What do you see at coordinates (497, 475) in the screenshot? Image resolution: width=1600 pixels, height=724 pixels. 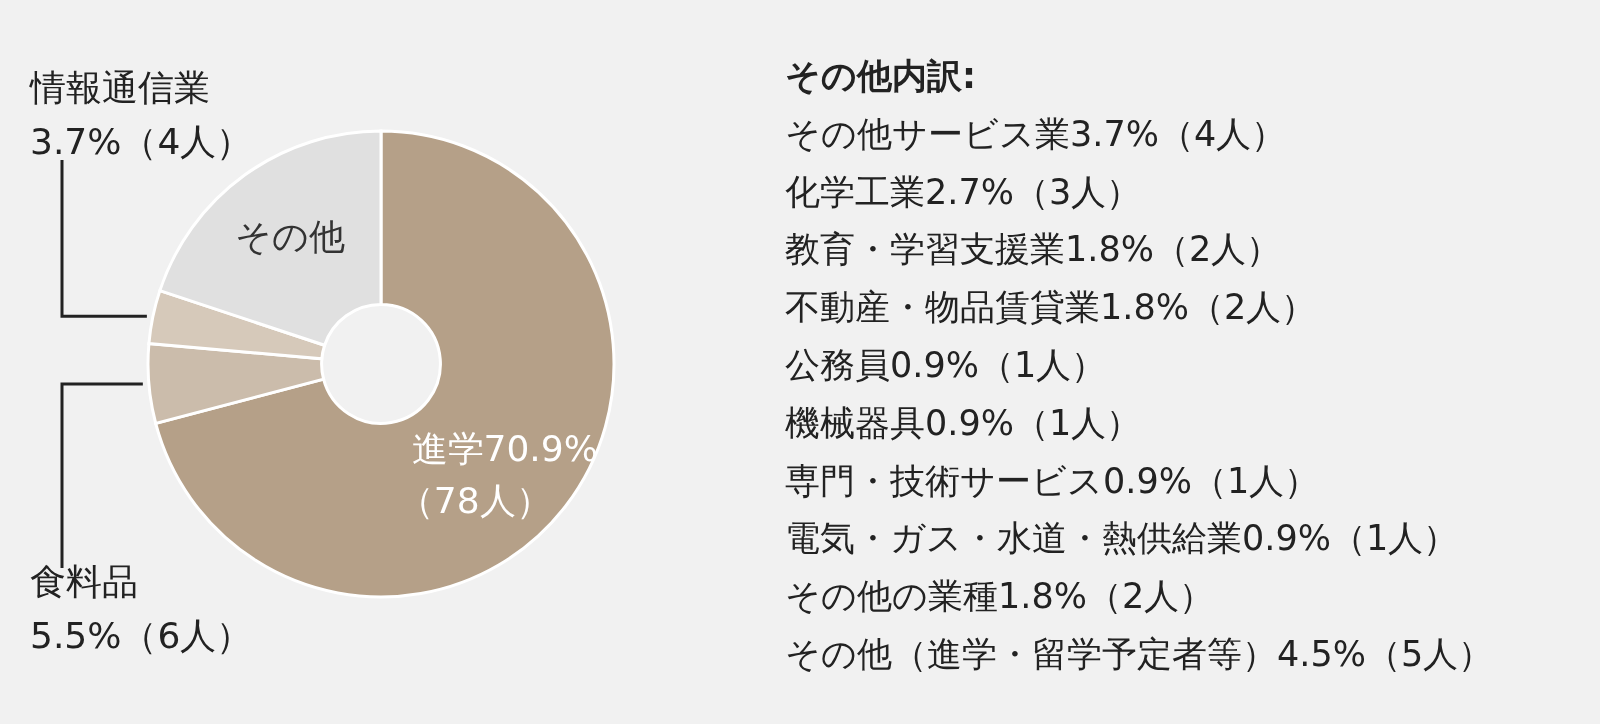 I see `slice-label: 進学70.9%（78人）` at bounding box center [497, 475].